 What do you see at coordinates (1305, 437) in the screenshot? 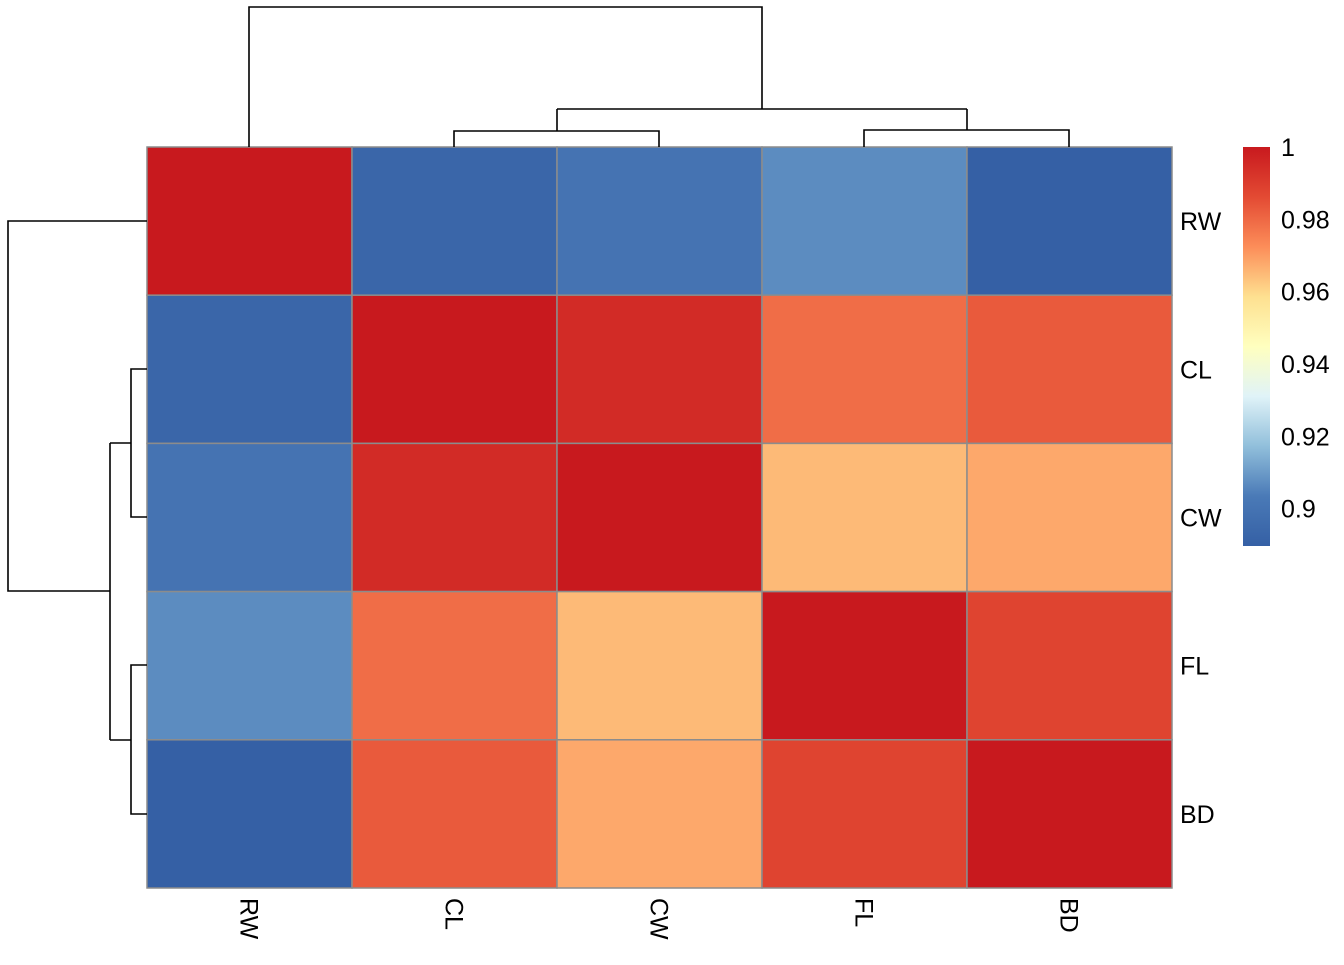
I see `legend-tick-label: 0.92` at bounding box center [1305, 437].